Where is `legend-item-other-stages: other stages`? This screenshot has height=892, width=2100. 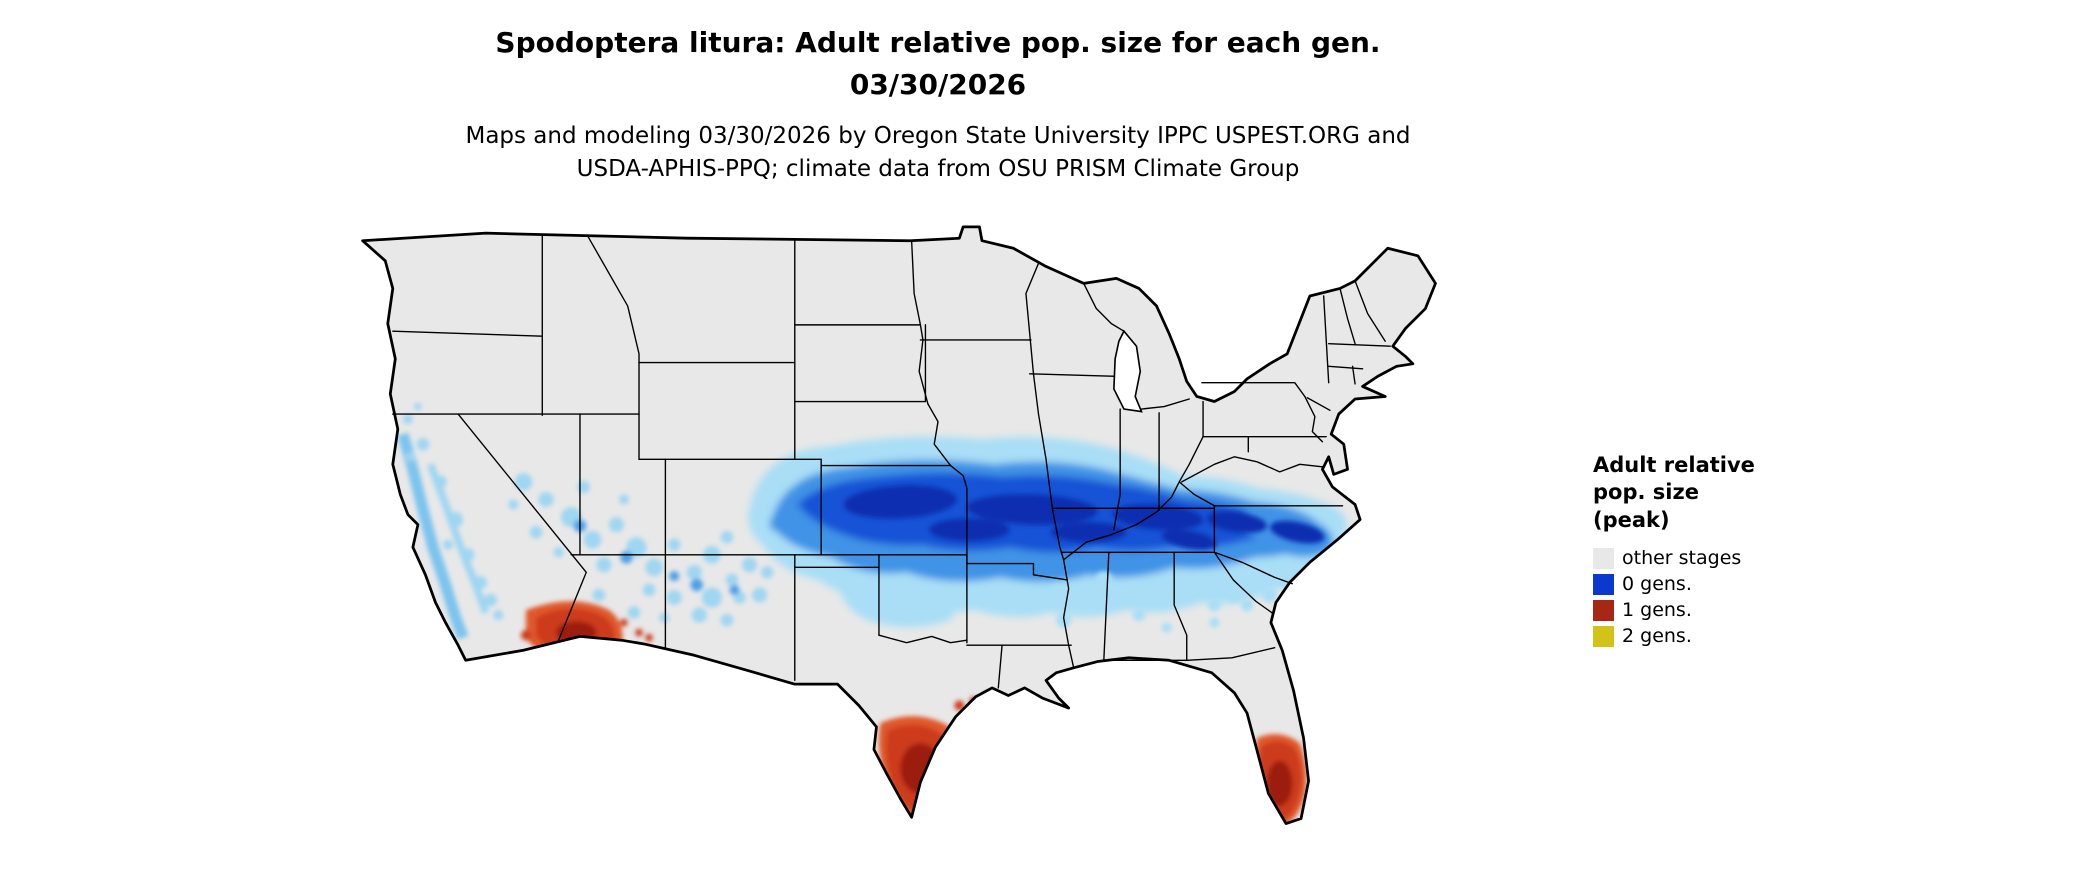 legend-item-other-stages: other stages is located at coordinates (1713, 559).